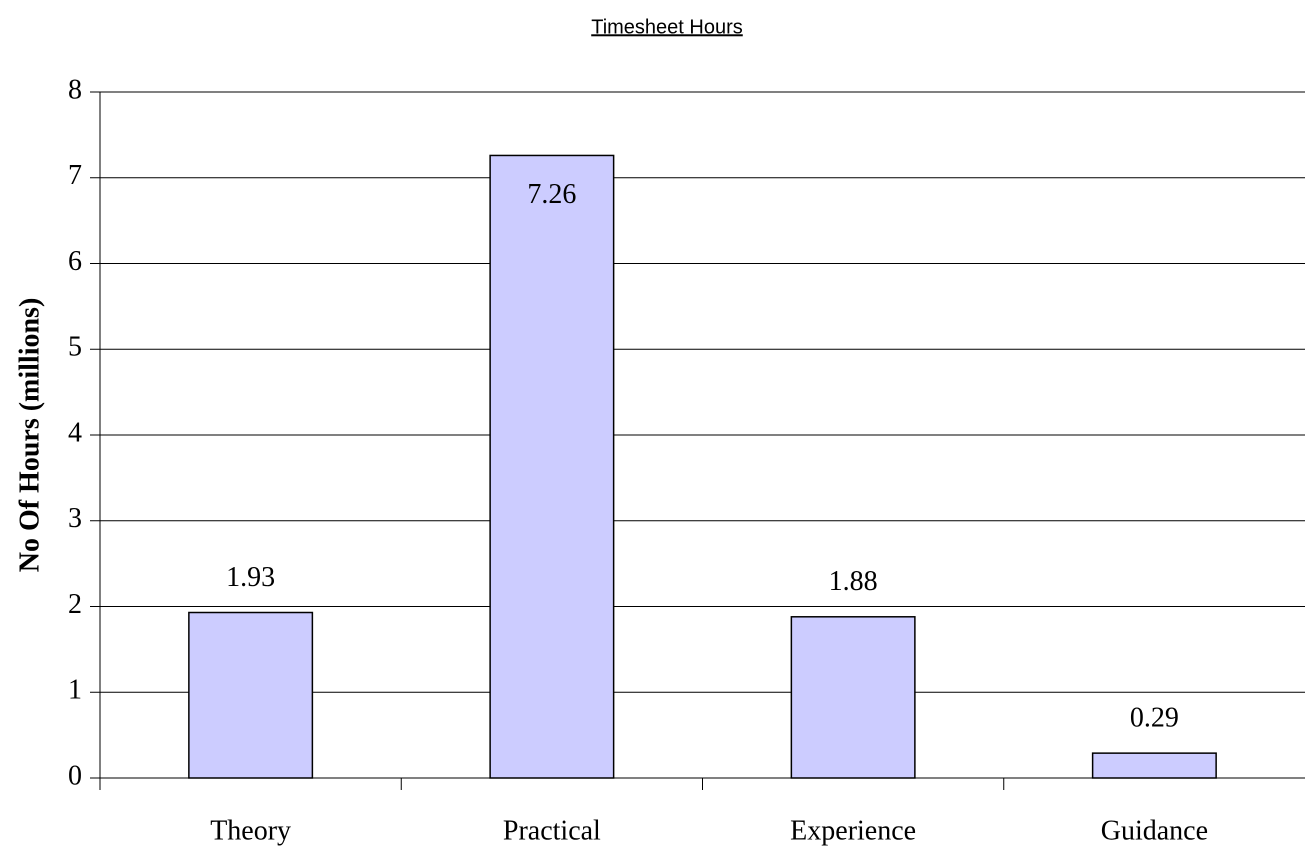 The width and height of the screenshot is (1306, 851). I want to click on y-tick-label: 7, so click(75, 175).